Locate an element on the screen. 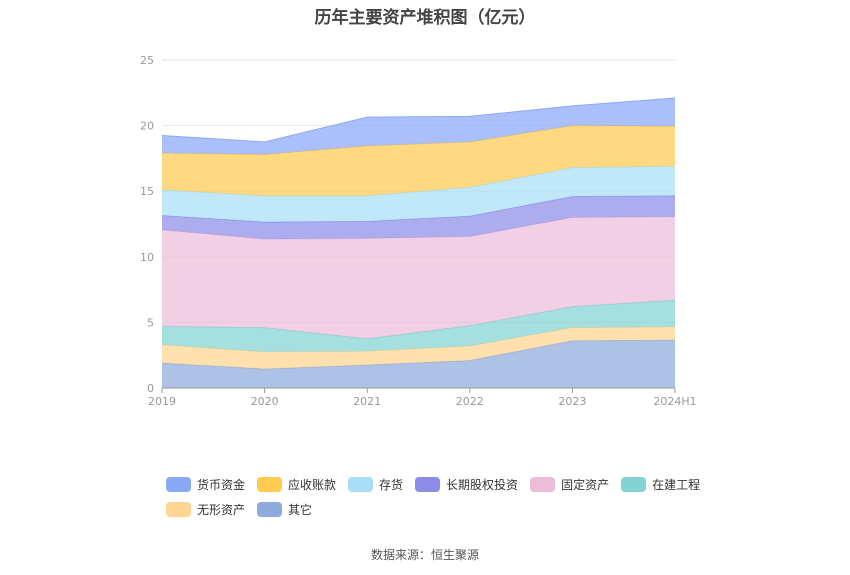 This screenshot has width=850, height=575. y-tick-label: 10 is located at coordinates (147, 257).